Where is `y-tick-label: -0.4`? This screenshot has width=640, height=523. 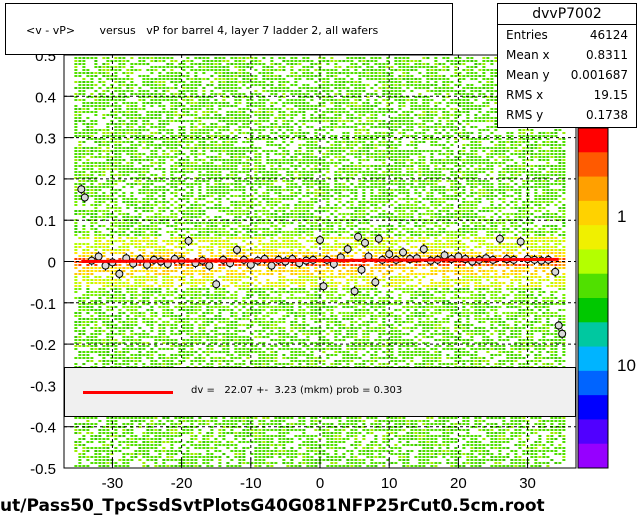 y-tick-label: -0.4 is located at coordinates (43, 428).